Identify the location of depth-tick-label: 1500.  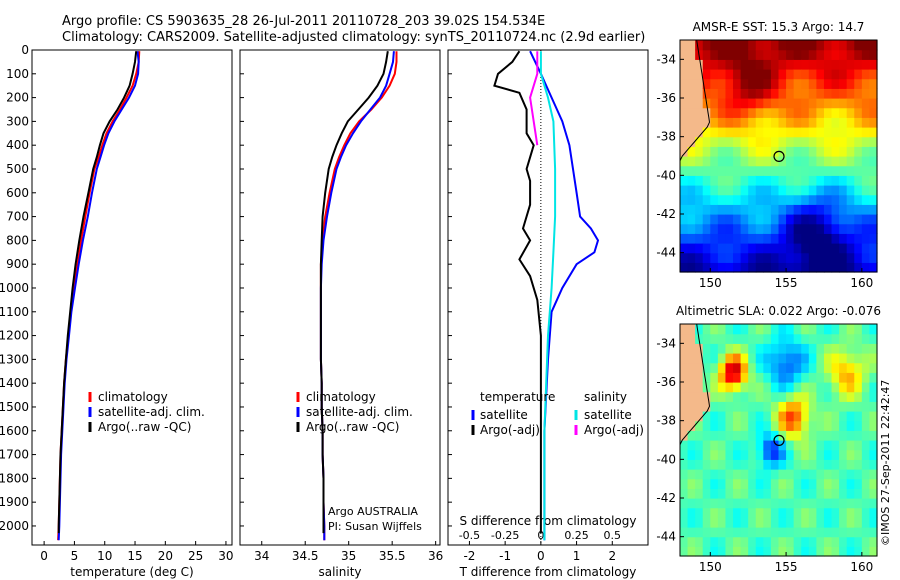
(14, 407).